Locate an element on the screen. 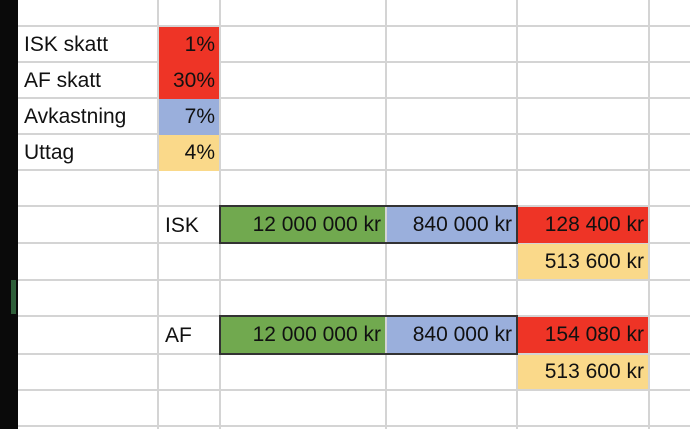 Image resolution: width=690 pixels, height=429 pixels. isk-capital-cell: 12 000 000 kr is located at coordinates (303, 225).